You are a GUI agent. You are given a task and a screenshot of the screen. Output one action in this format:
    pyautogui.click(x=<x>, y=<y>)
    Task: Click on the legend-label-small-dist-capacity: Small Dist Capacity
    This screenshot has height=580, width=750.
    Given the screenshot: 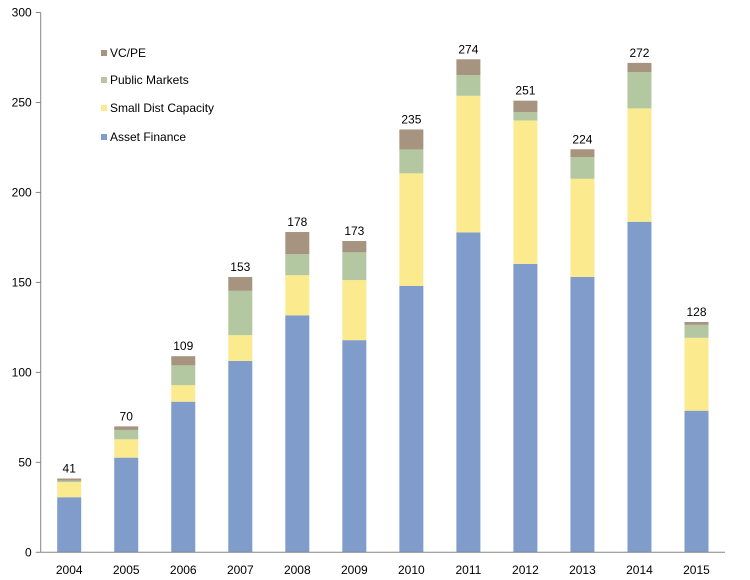 What is the action you would take?
    pyautogui.click(x=162, y=108)
    